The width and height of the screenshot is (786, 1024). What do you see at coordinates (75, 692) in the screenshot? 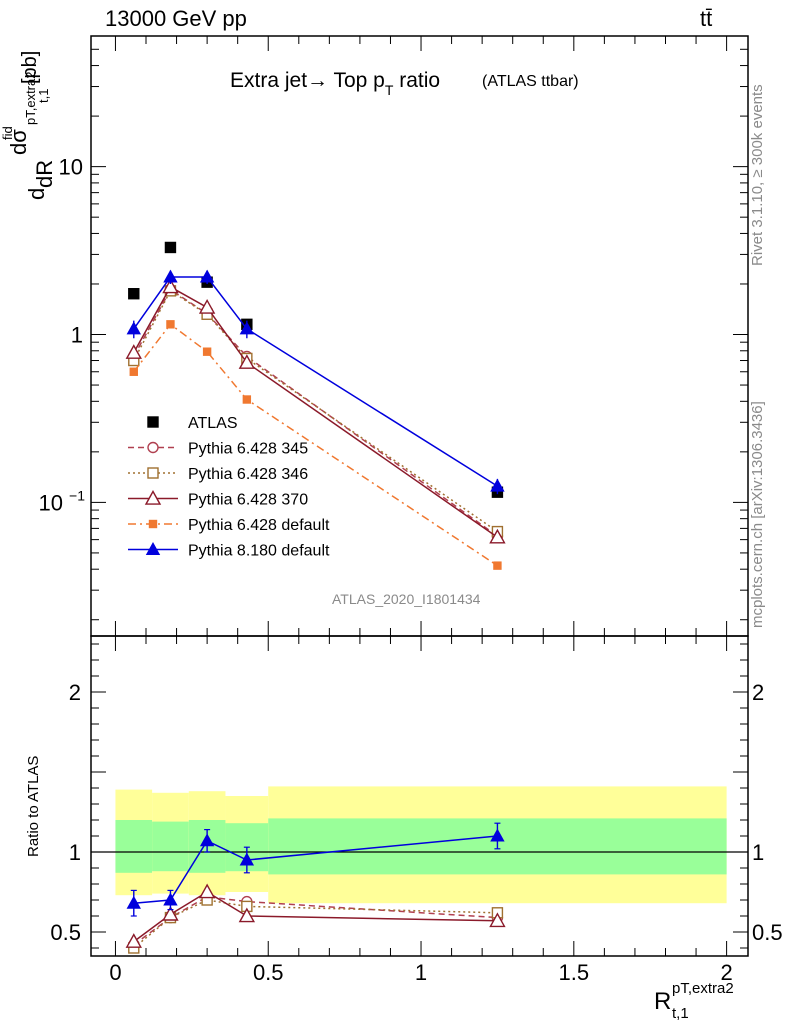
I see `ratio-y-tick-label: 2` at bounding box center [75, 692].